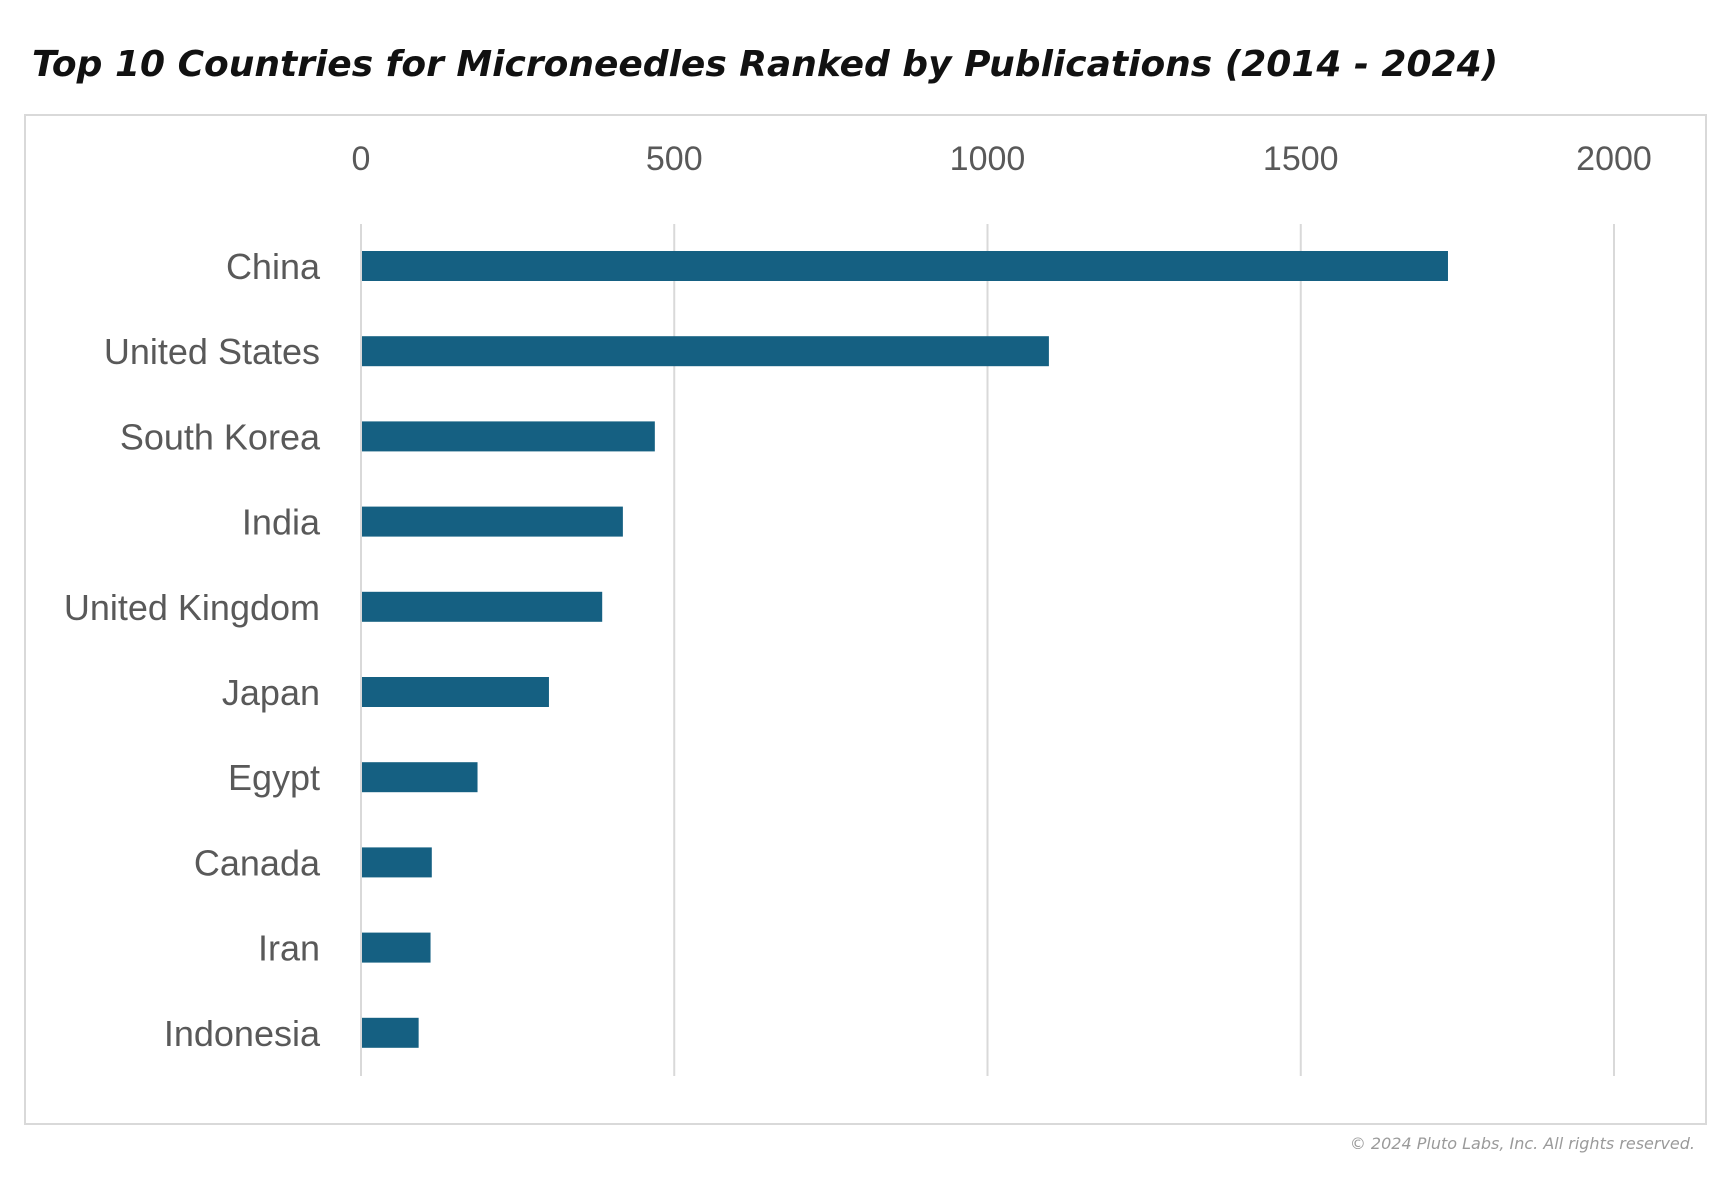 The height and width of the screenshot is (1186, 1735). Describe the element at coordinates (281, 522) in the screenshot. I see `category-label: India` at that location.